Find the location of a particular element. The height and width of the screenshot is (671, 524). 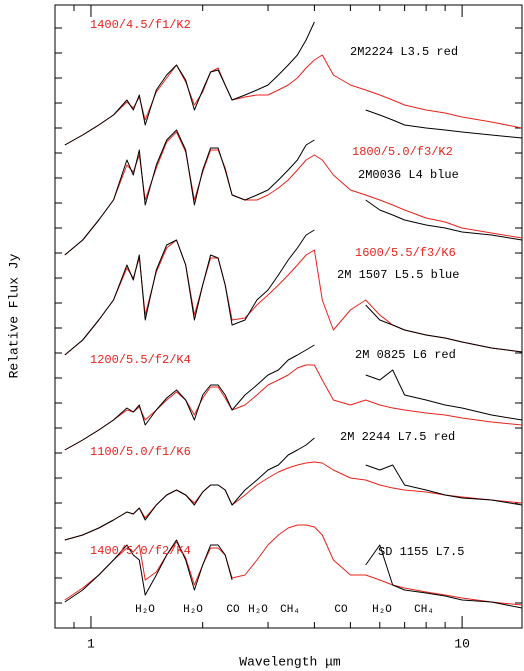

series-label: 1100/5.0/f1/K6 is located at coordinates (140, 452).